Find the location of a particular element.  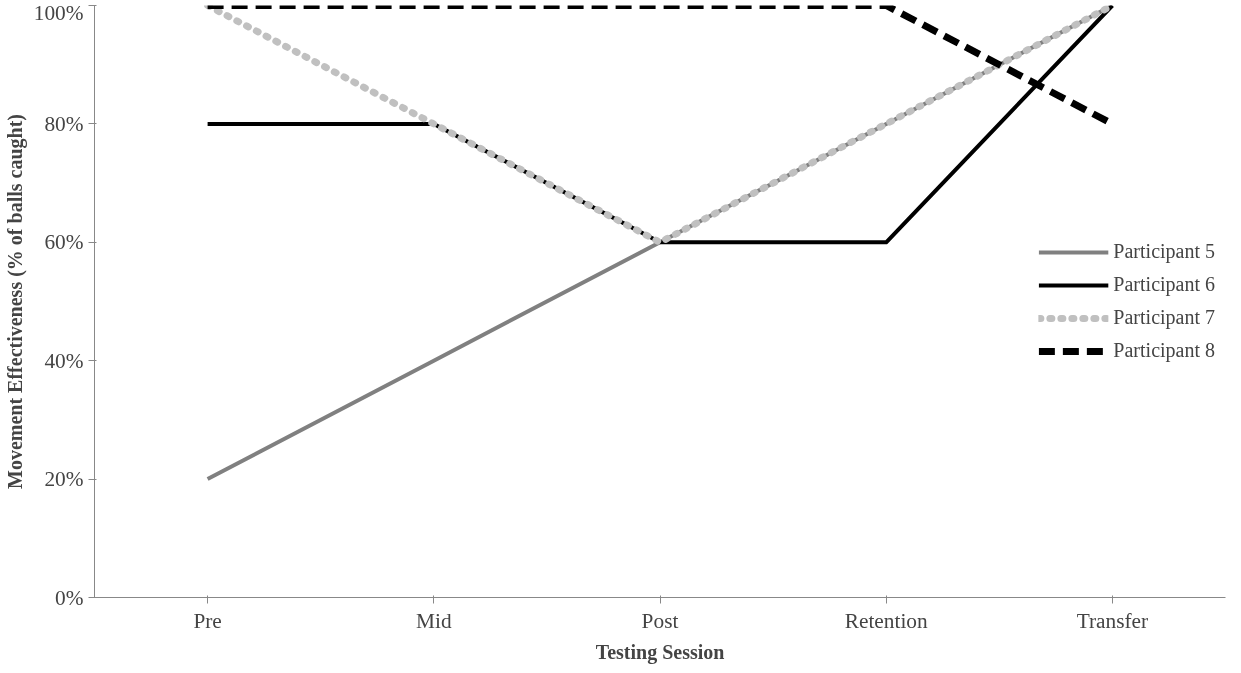

y-axis-title: Movement Effectiveness (% of balls caught) is located at coordinates (15, 301).